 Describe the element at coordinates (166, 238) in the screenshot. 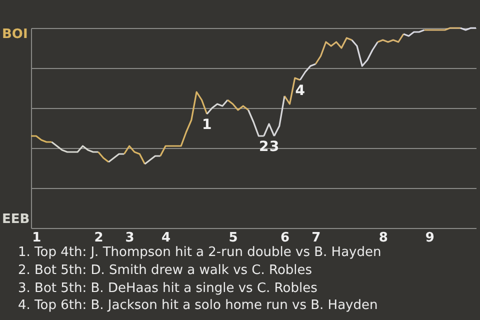

I see `x-tick-label: 4` at that location.